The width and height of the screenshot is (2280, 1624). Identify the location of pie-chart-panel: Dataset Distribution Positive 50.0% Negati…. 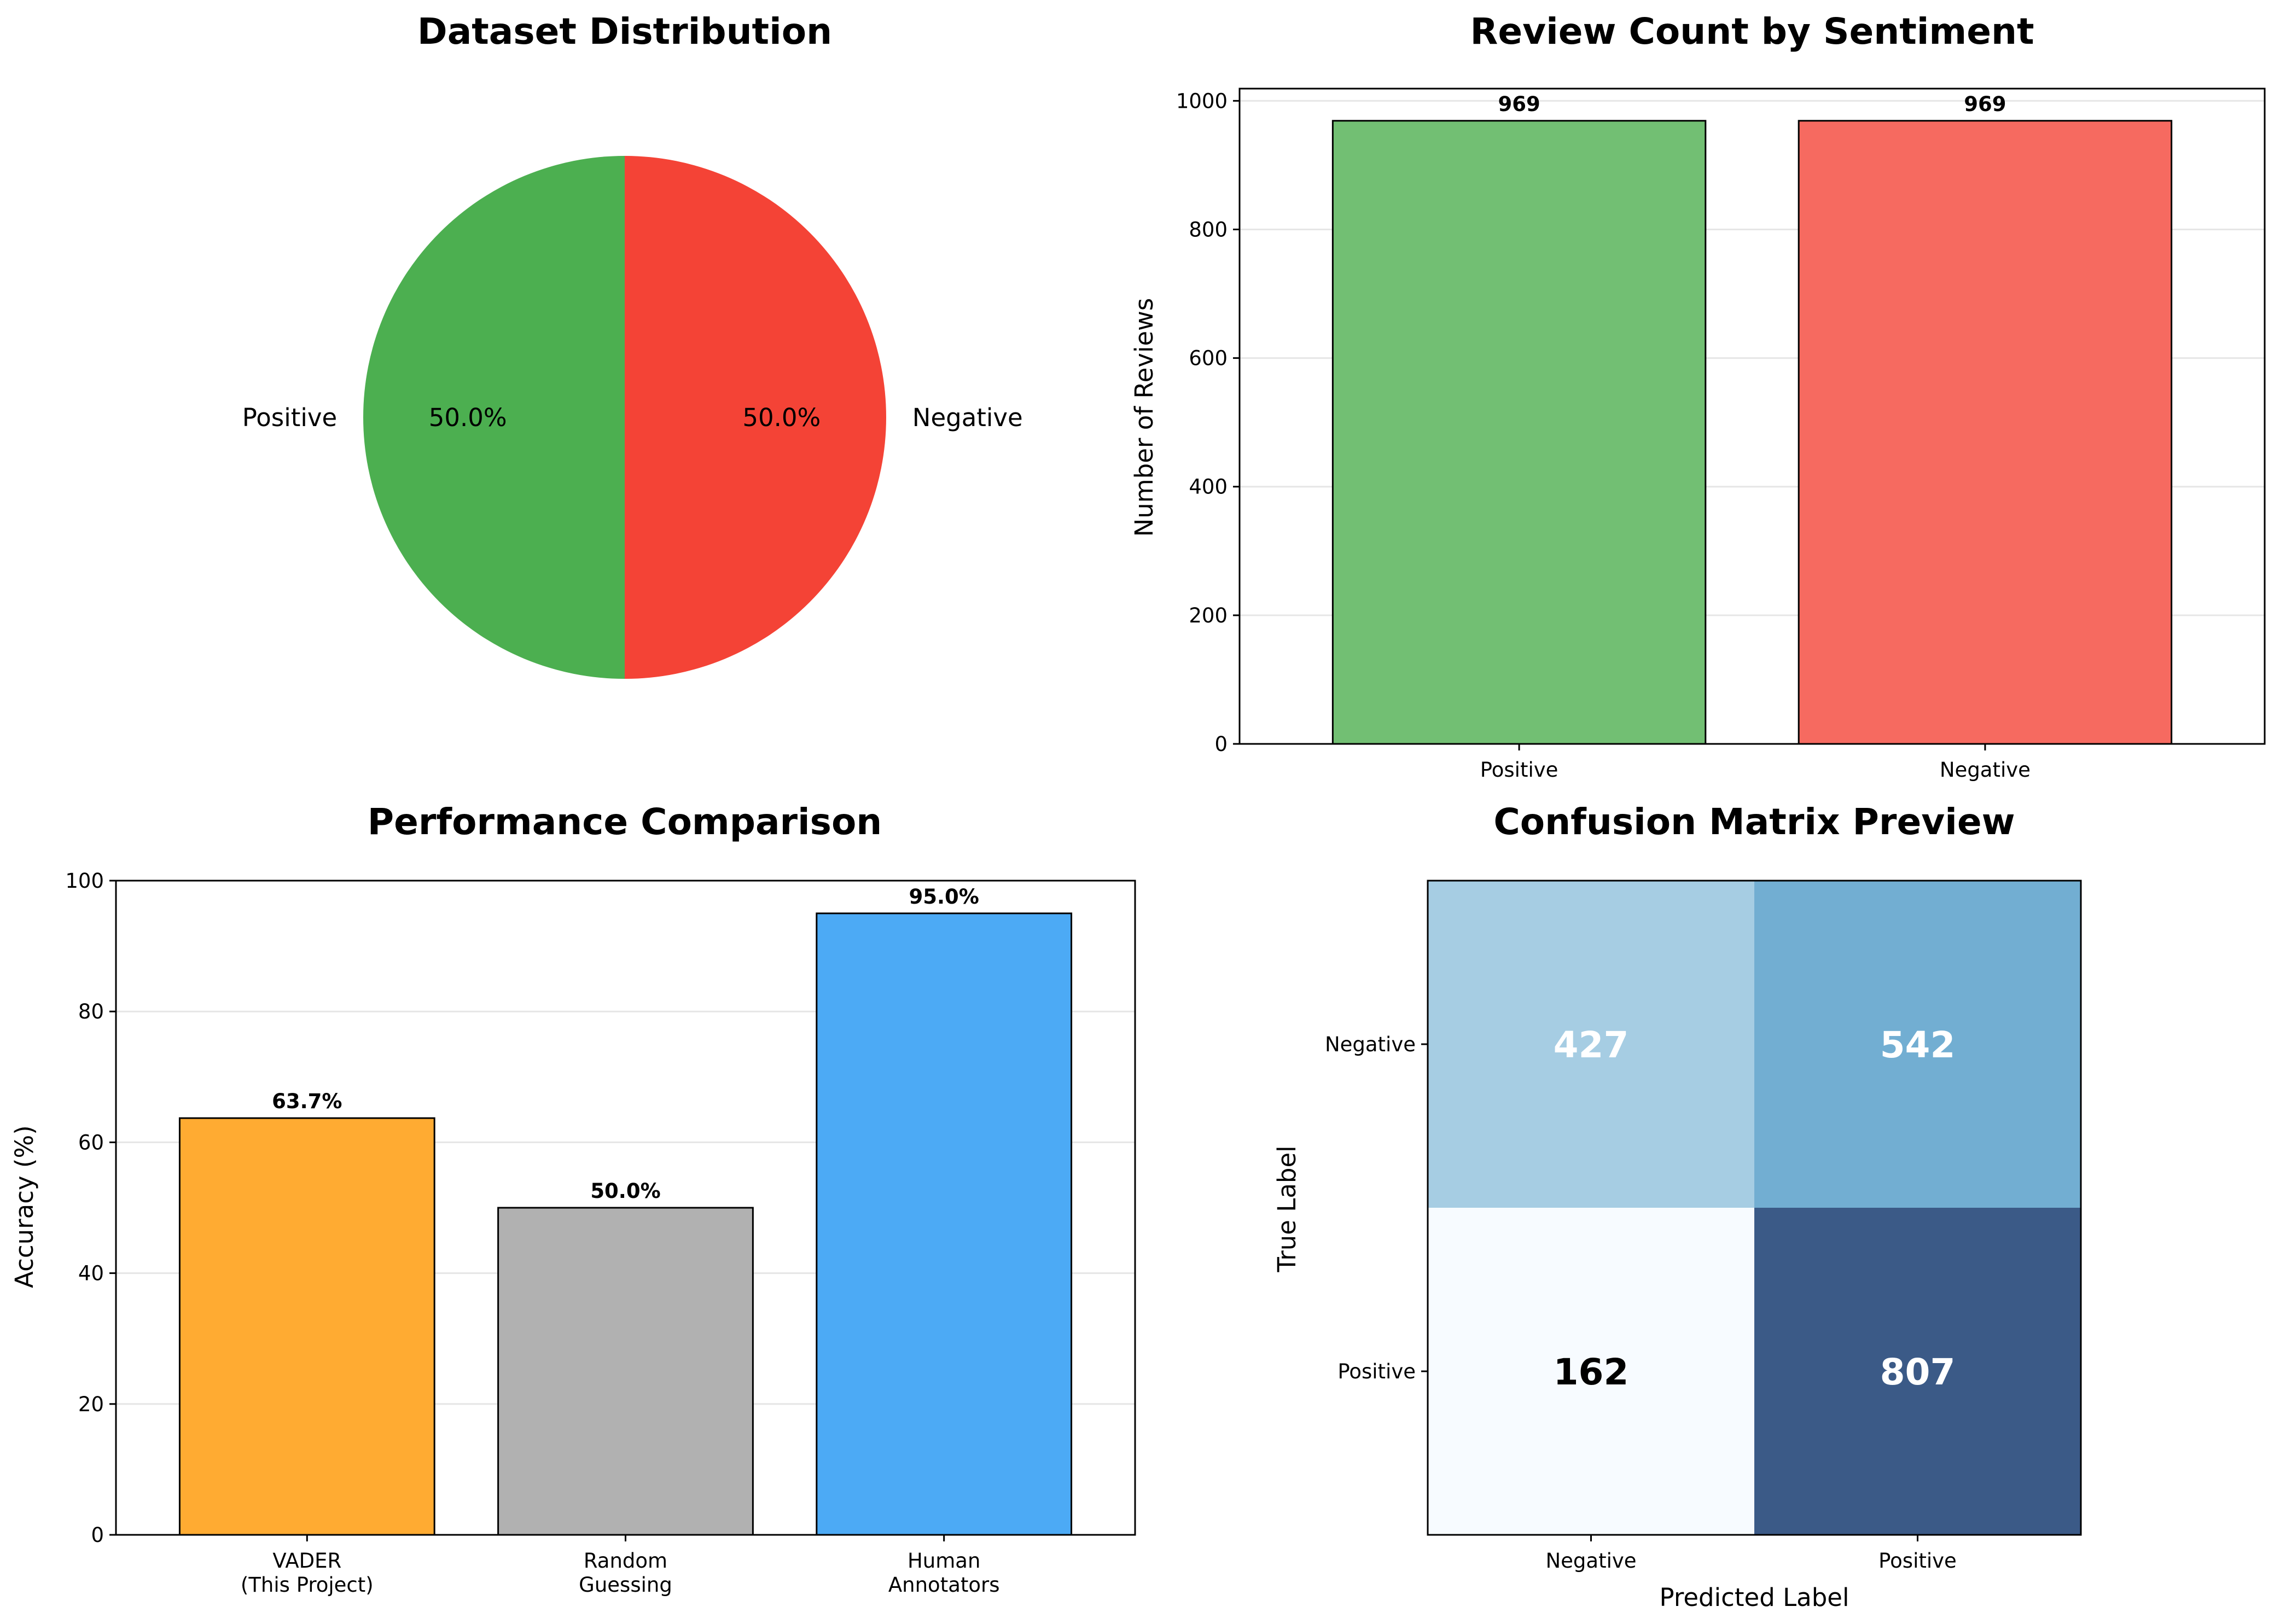
(632, 344).